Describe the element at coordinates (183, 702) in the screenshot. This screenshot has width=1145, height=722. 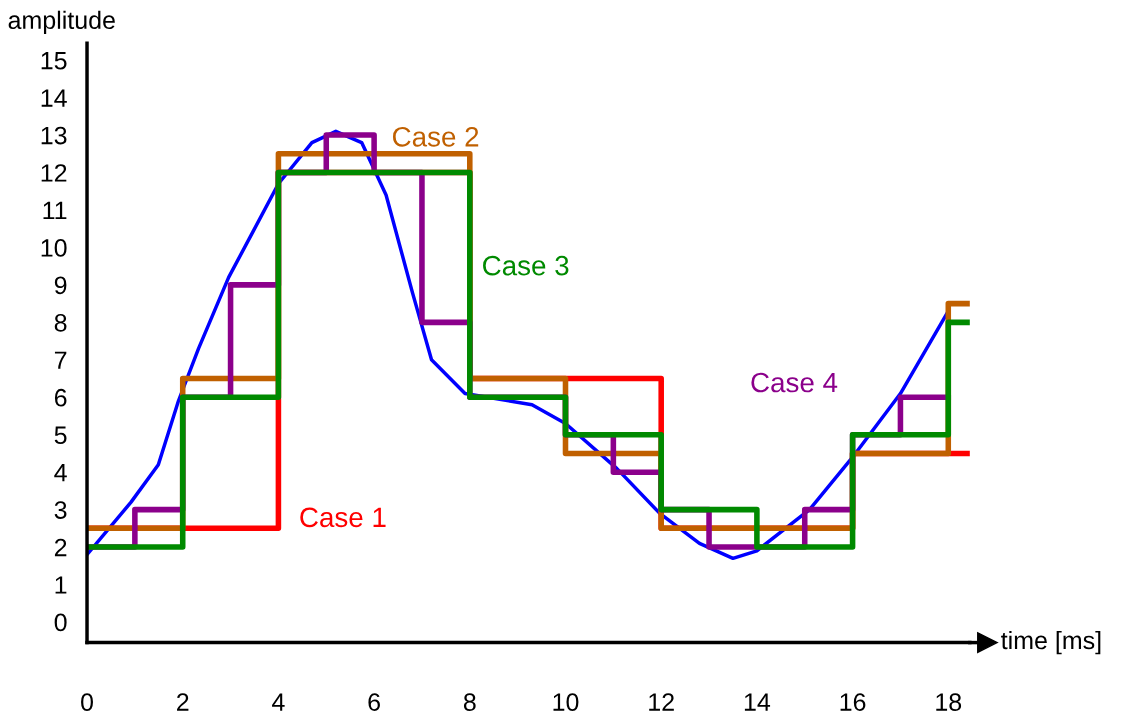
I see `x-tick-label: 2` at that location.